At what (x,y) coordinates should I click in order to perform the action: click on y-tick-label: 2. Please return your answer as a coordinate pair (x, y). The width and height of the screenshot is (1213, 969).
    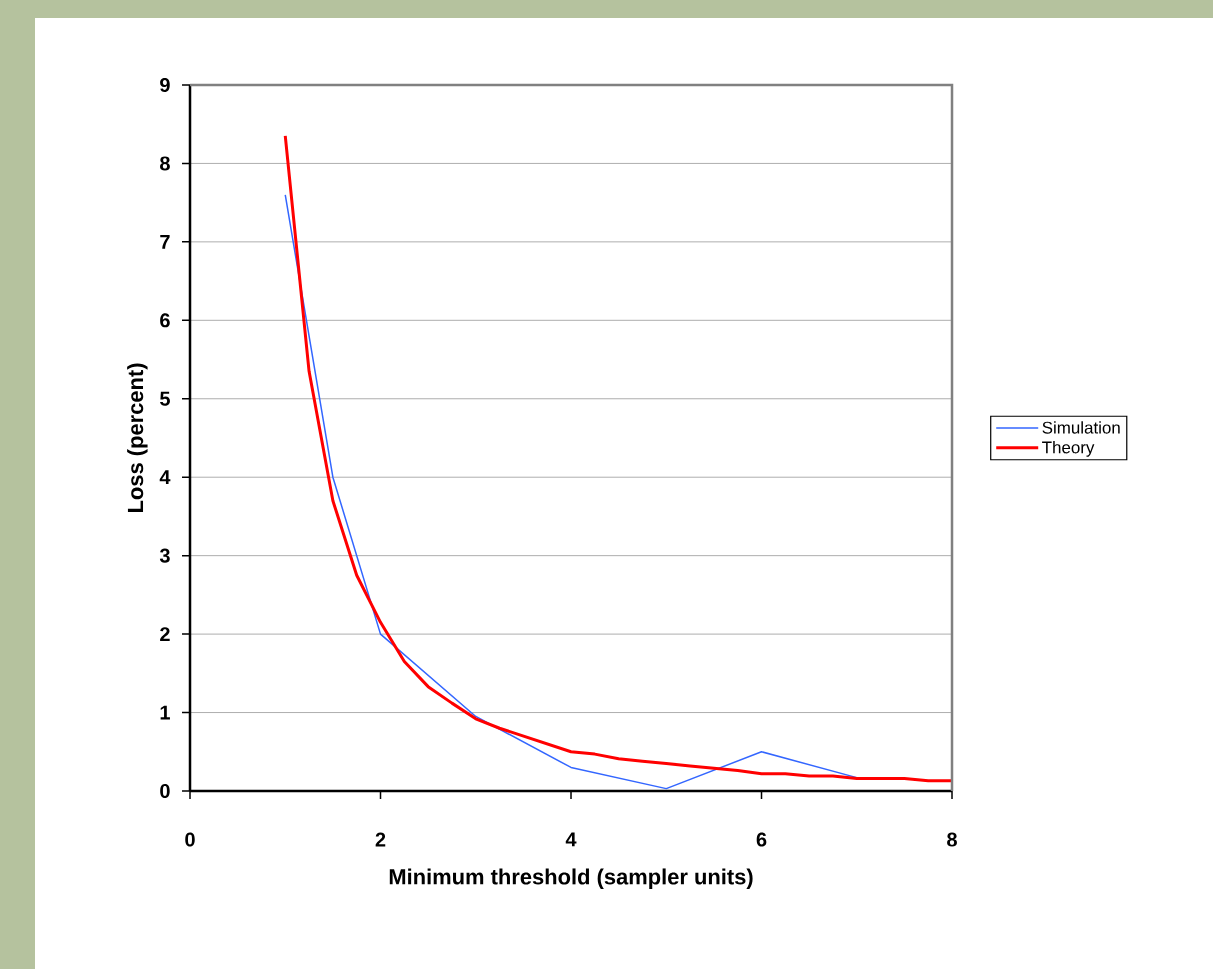
    Looking at the image, I should click on (165, 634).